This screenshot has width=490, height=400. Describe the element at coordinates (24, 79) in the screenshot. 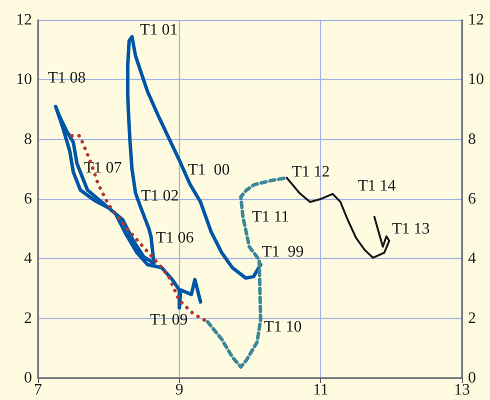

I see `y-tick-label: 10` at that location.